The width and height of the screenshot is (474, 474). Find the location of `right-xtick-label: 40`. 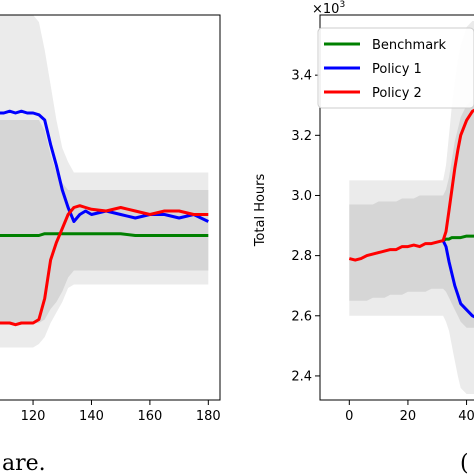

right-xtick-label: 40 is located at coordinates (466, 416).